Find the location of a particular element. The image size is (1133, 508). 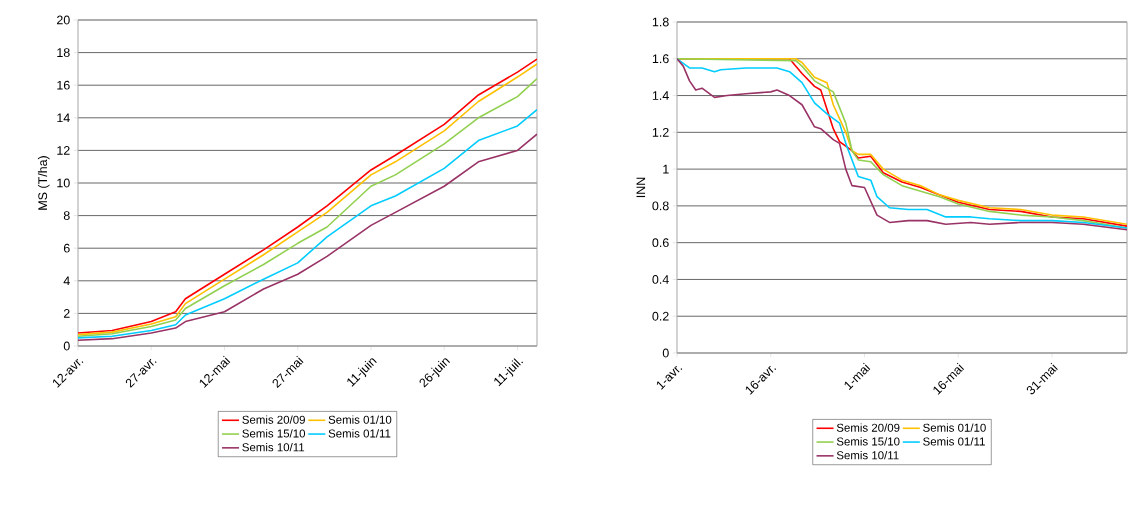

y-tick-label: 0.6 is located at coordinates (660, 243).